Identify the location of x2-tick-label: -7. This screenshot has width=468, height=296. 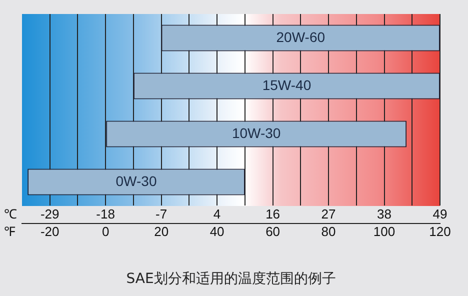
(162, 214).